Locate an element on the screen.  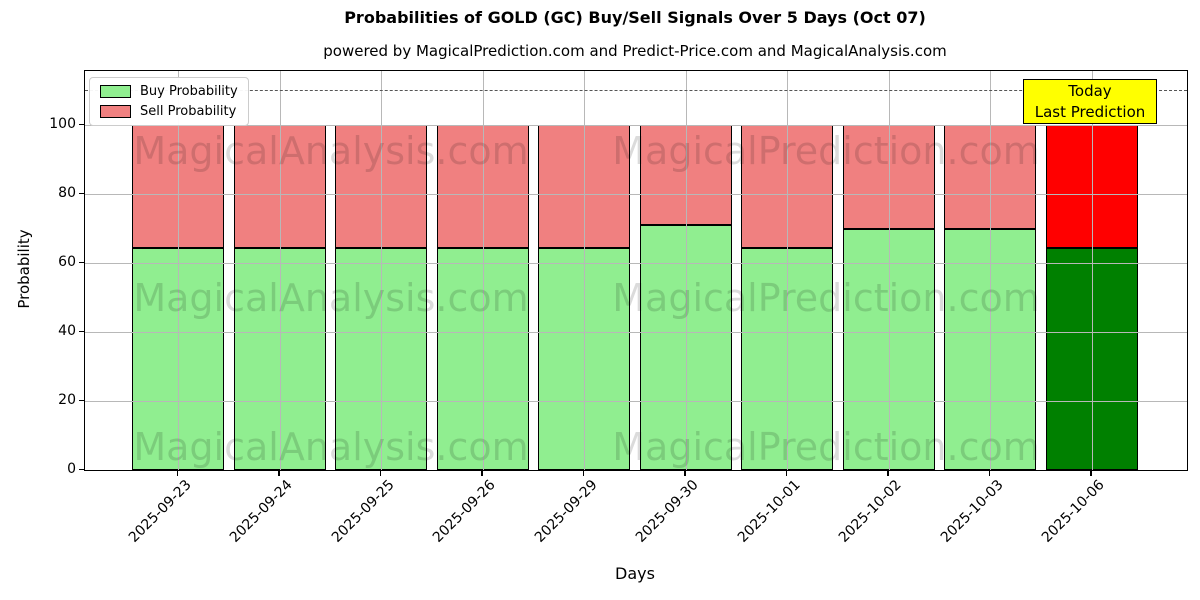
x-tick-label: 2025-09-23 is located at coordinates (160, 511).